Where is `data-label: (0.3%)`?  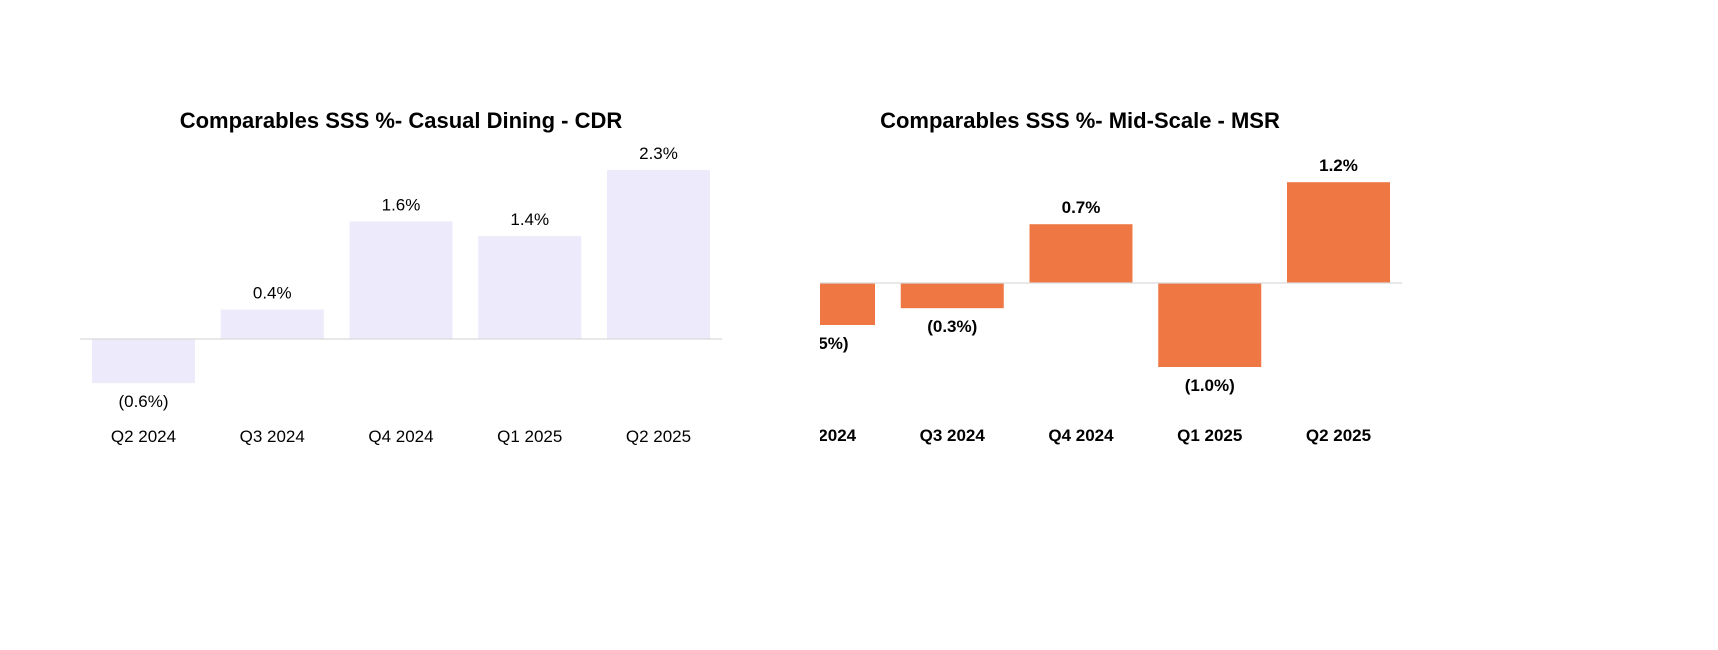 data-label: (0.3%) is located at coordinates (952, 326).